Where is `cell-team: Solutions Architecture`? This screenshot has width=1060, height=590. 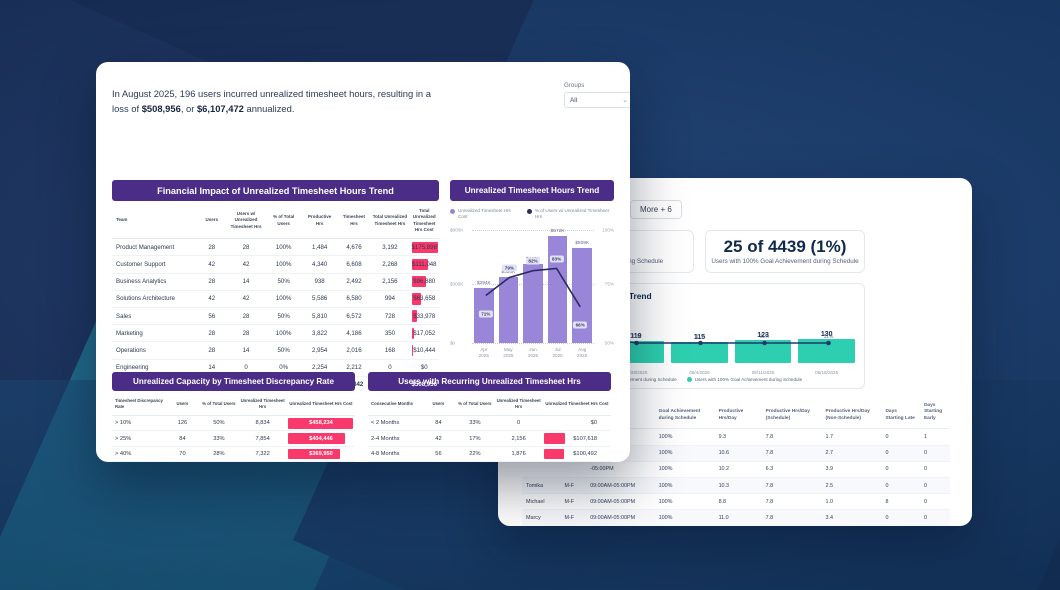 cell-team: Solutions Architecture is located at coordinates (155, 299).